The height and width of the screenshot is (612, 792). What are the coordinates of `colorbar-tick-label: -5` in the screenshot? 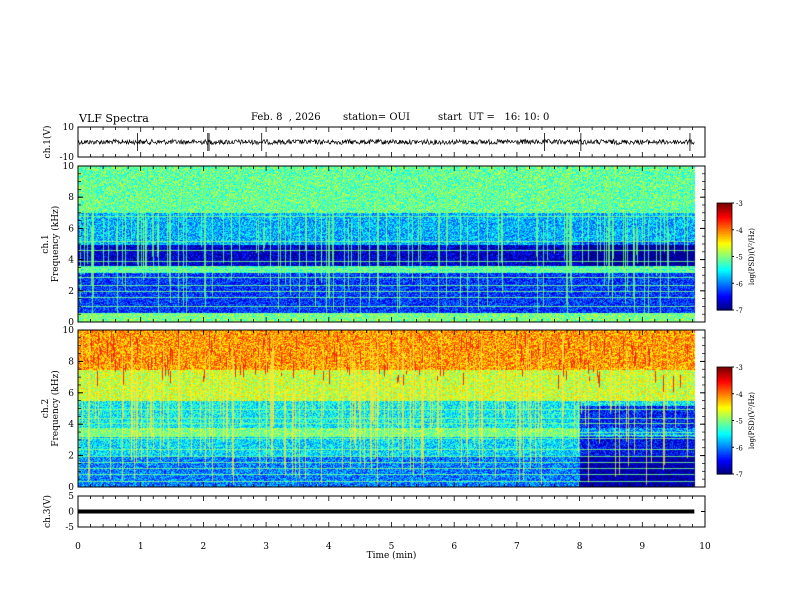 It's located at (739, 422).